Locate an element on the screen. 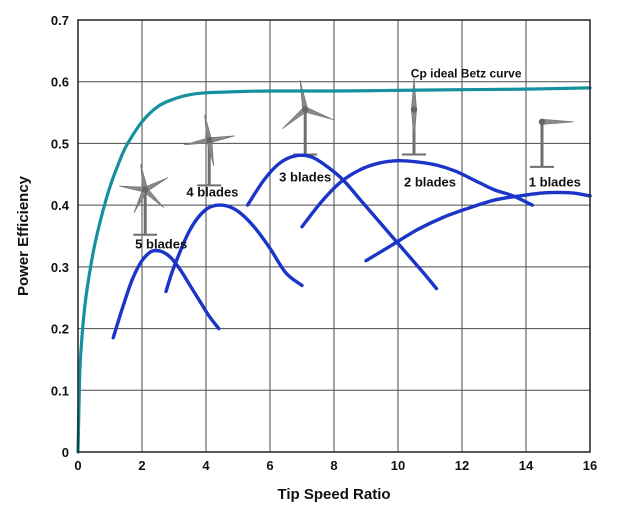  x-tick-label: 8 is located at coordinates (333, 465).